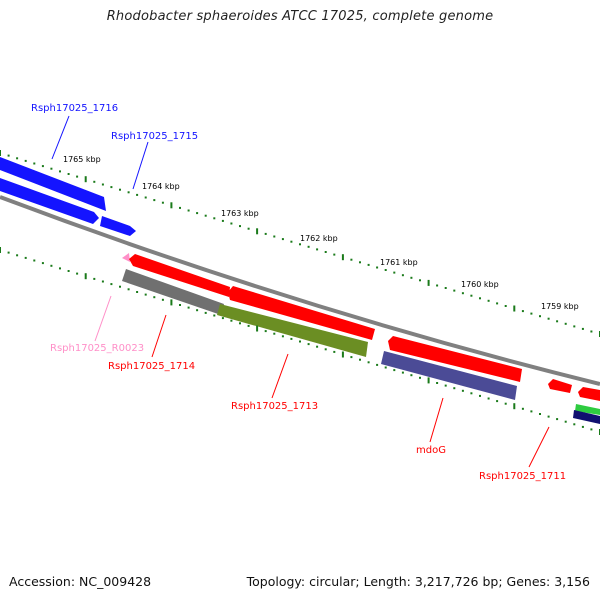  I want to click on gene-arrow-rsph17025-1716-a, so click(53, 184).